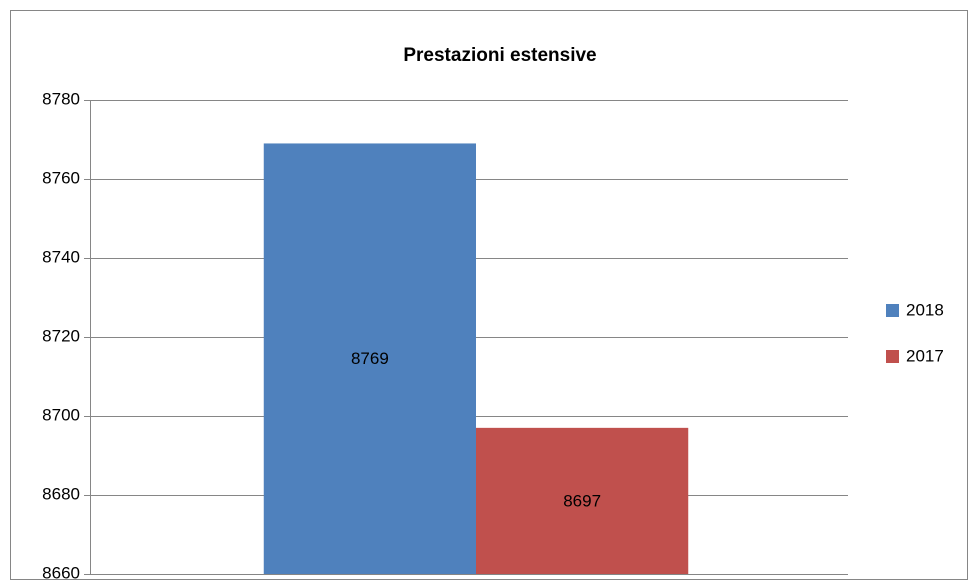 This screenshot has height=588, width=978. I want to click on bar, so click(582, 500).